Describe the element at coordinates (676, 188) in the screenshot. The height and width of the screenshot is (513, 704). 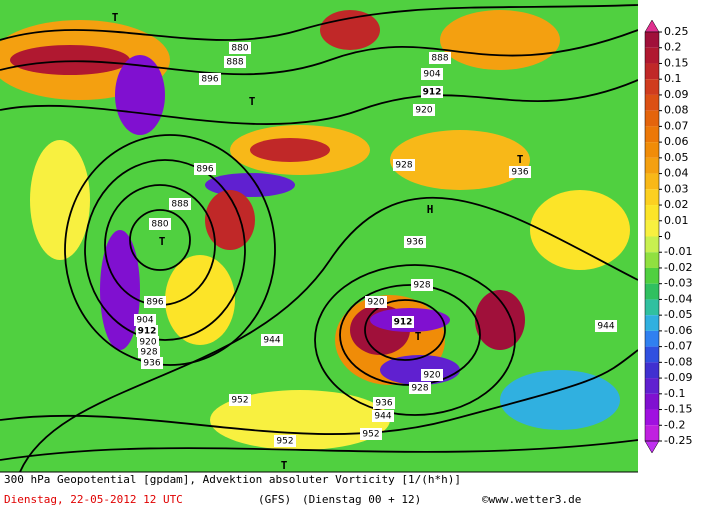
I see `colorbar-label: 0.03` at that location.